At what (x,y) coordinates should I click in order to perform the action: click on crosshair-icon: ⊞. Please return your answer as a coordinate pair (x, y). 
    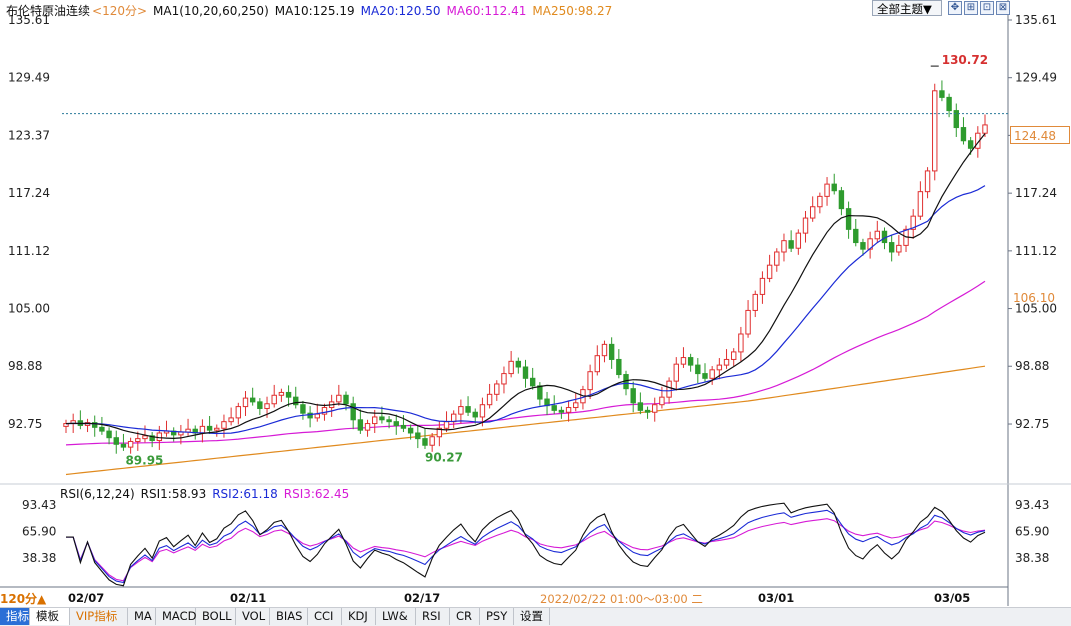
    Looking at the image, I should click on (971, 8).